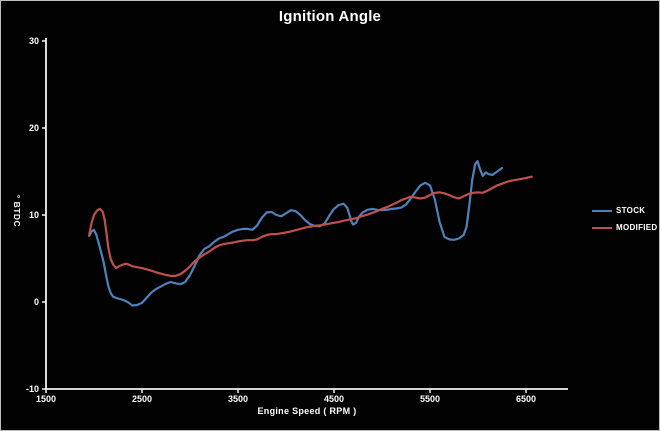  I want to click on y-tick-label: 0, so click(36, 302).